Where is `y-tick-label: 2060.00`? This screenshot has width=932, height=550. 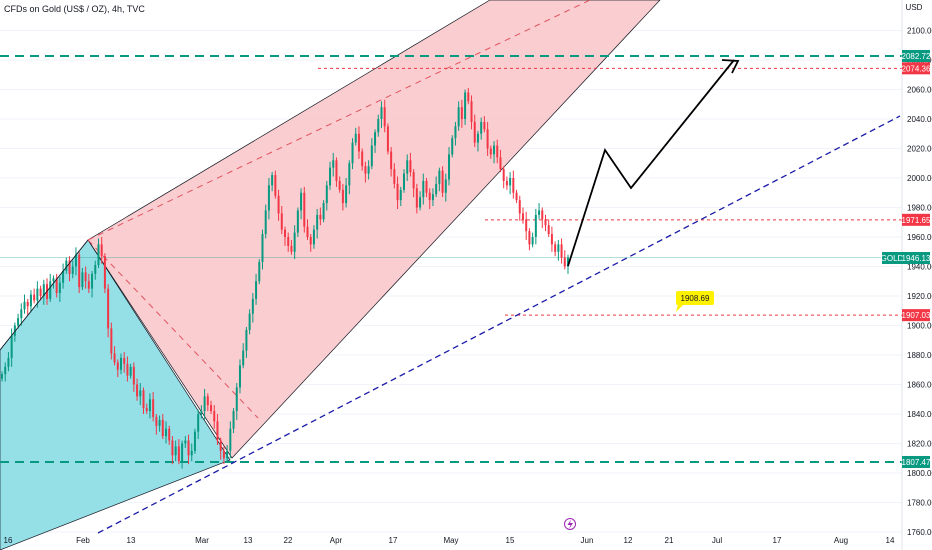 y-tick-label: 2060.00 is located at coordinates (919, 90).